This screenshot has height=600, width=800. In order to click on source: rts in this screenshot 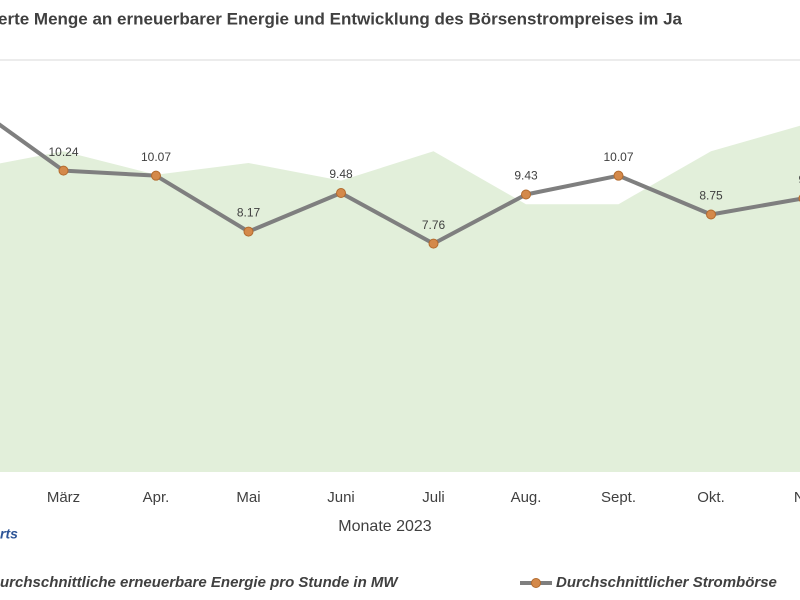, I will do `click(9, 534)`.